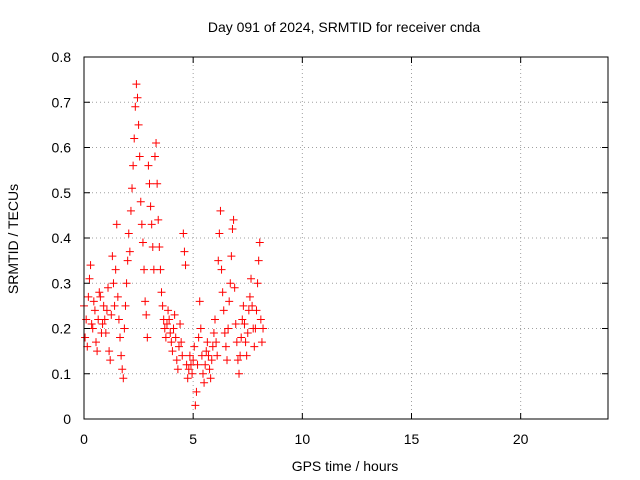 This screenshot has height=480, width=640. What do you see at coordinates (193, 439) in the screenshot?
I see `x-tick-label: 5` at bounding box center [193, 439].